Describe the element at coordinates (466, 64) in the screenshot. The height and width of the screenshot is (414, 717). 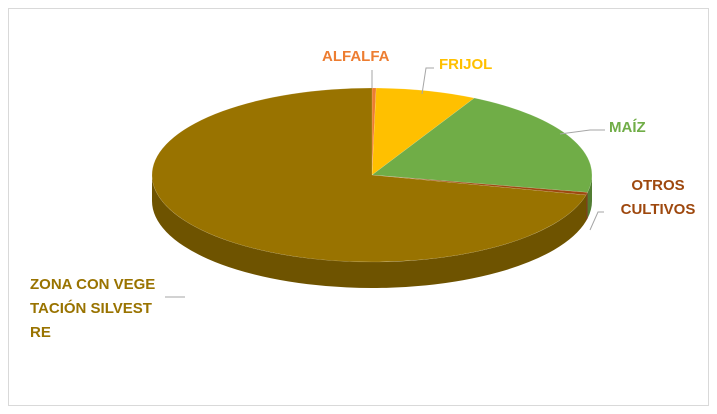
I see `data-label: FRIJOL` at that location.